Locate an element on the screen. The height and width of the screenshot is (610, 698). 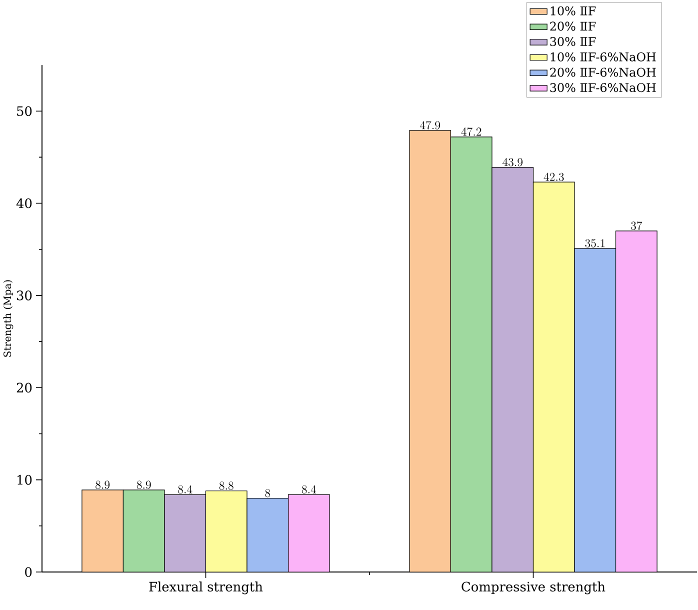
legend-label: 10% ⅡF is located at coordinates (573, 11).